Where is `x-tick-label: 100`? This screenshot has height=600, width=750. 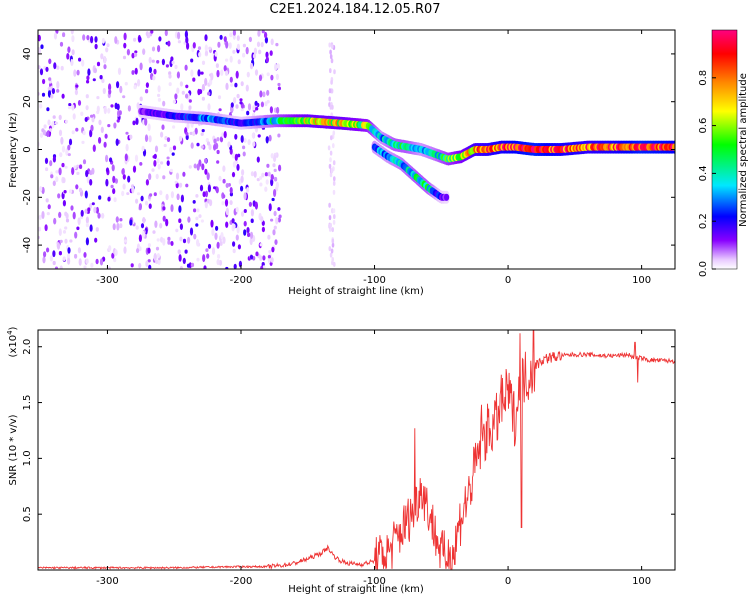 x-tick-label: 100 is located at coordinates (641, 280).